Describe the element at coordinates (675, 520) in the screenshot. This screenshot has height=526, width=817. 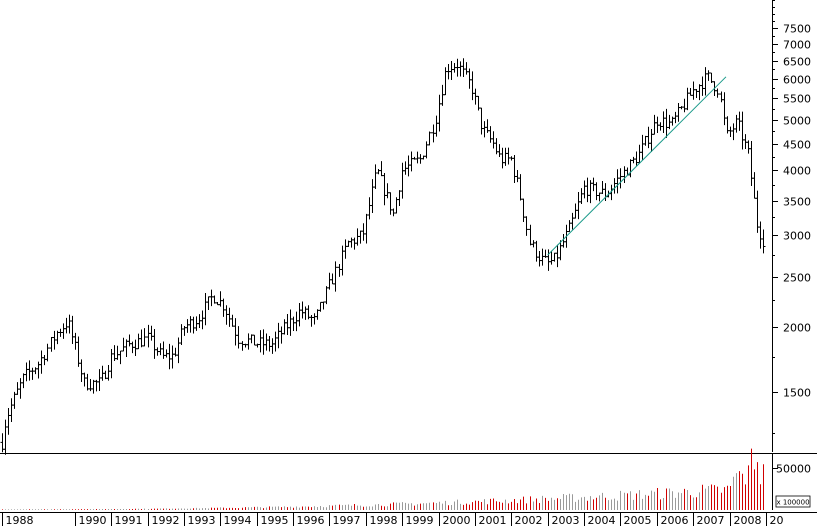
I see `time-tick-label: 2006` at that location.